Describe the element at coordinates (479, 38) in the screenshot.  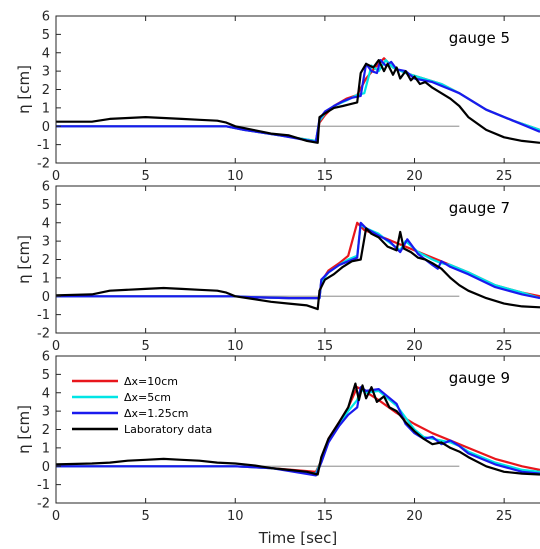
I see `panel-title: gauge 5` at that location.